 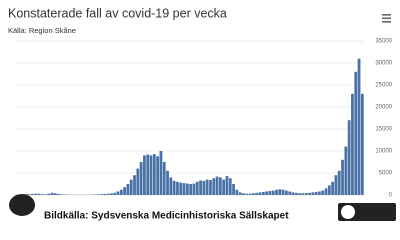 I want to click on menu-icon, so click(x=386, y=18).